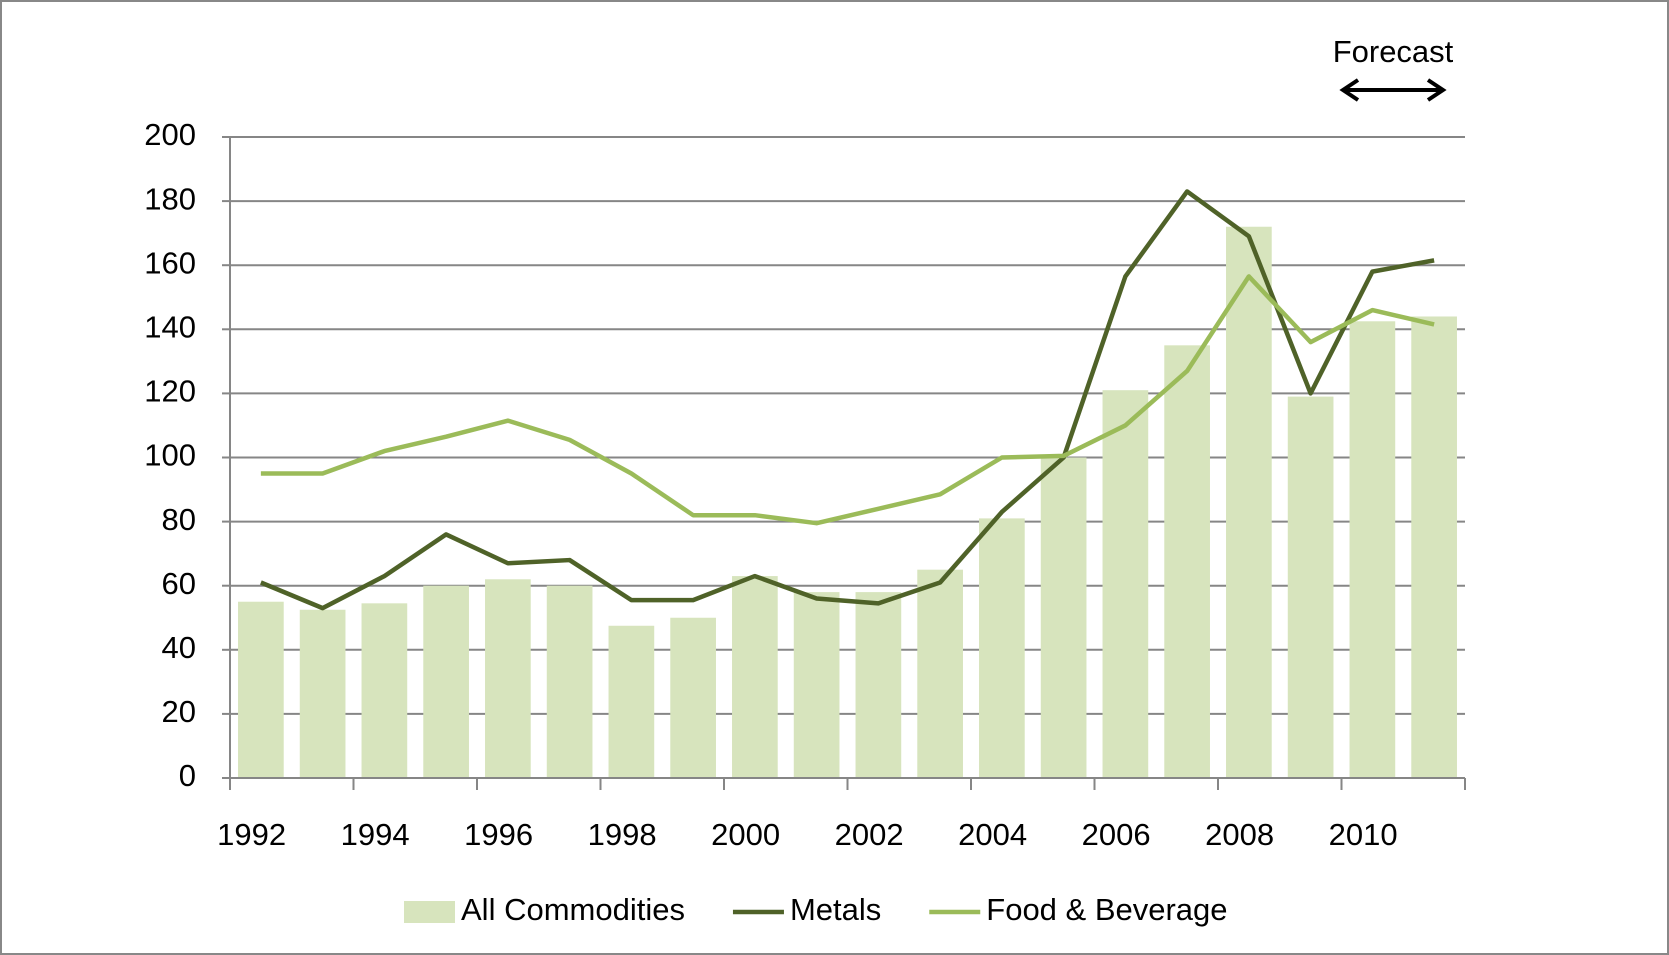 This screenshot has height=955, width=1669. Describe the element at coordinates (179, 519) in the screenshot. I see `y-tick-label: 80` at that location.